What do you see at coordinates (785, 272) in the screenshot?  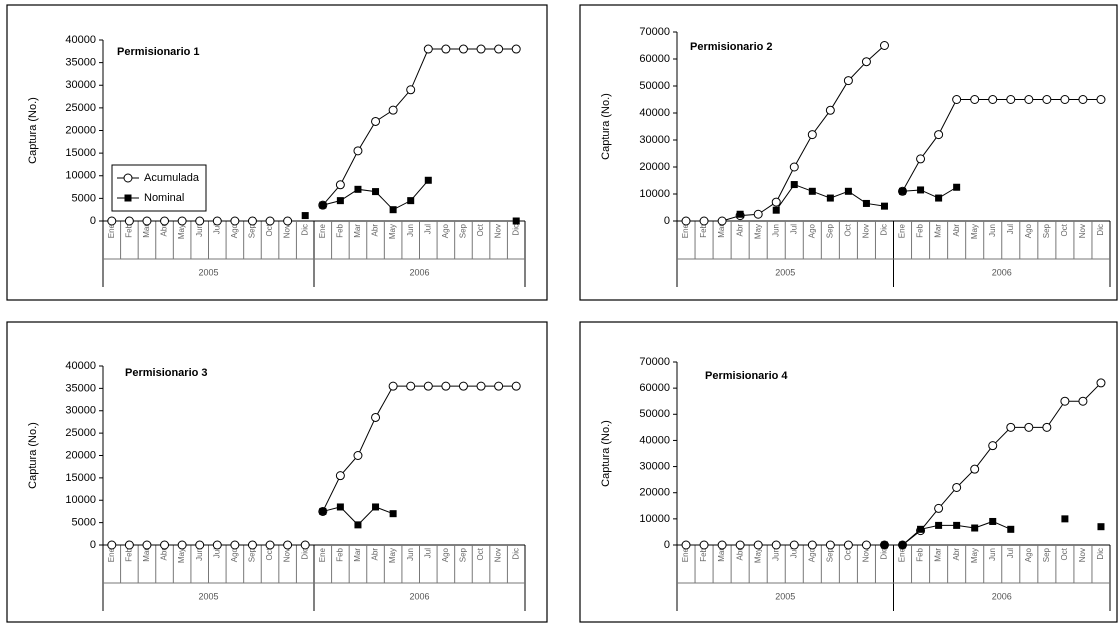 I see `group-label: 2005` at bounding box center [785, 272].